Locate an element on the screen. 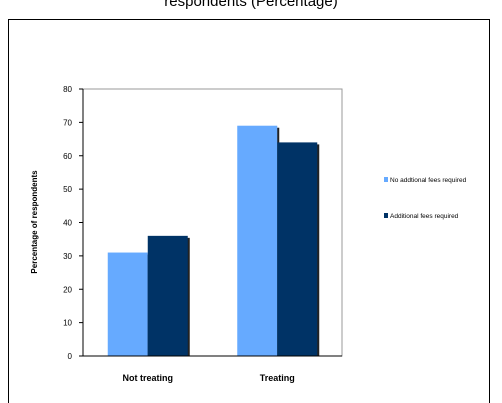 This screenshot has height=403, width=502. x-tick-label: Not treating is located at coordinates (148, 378).